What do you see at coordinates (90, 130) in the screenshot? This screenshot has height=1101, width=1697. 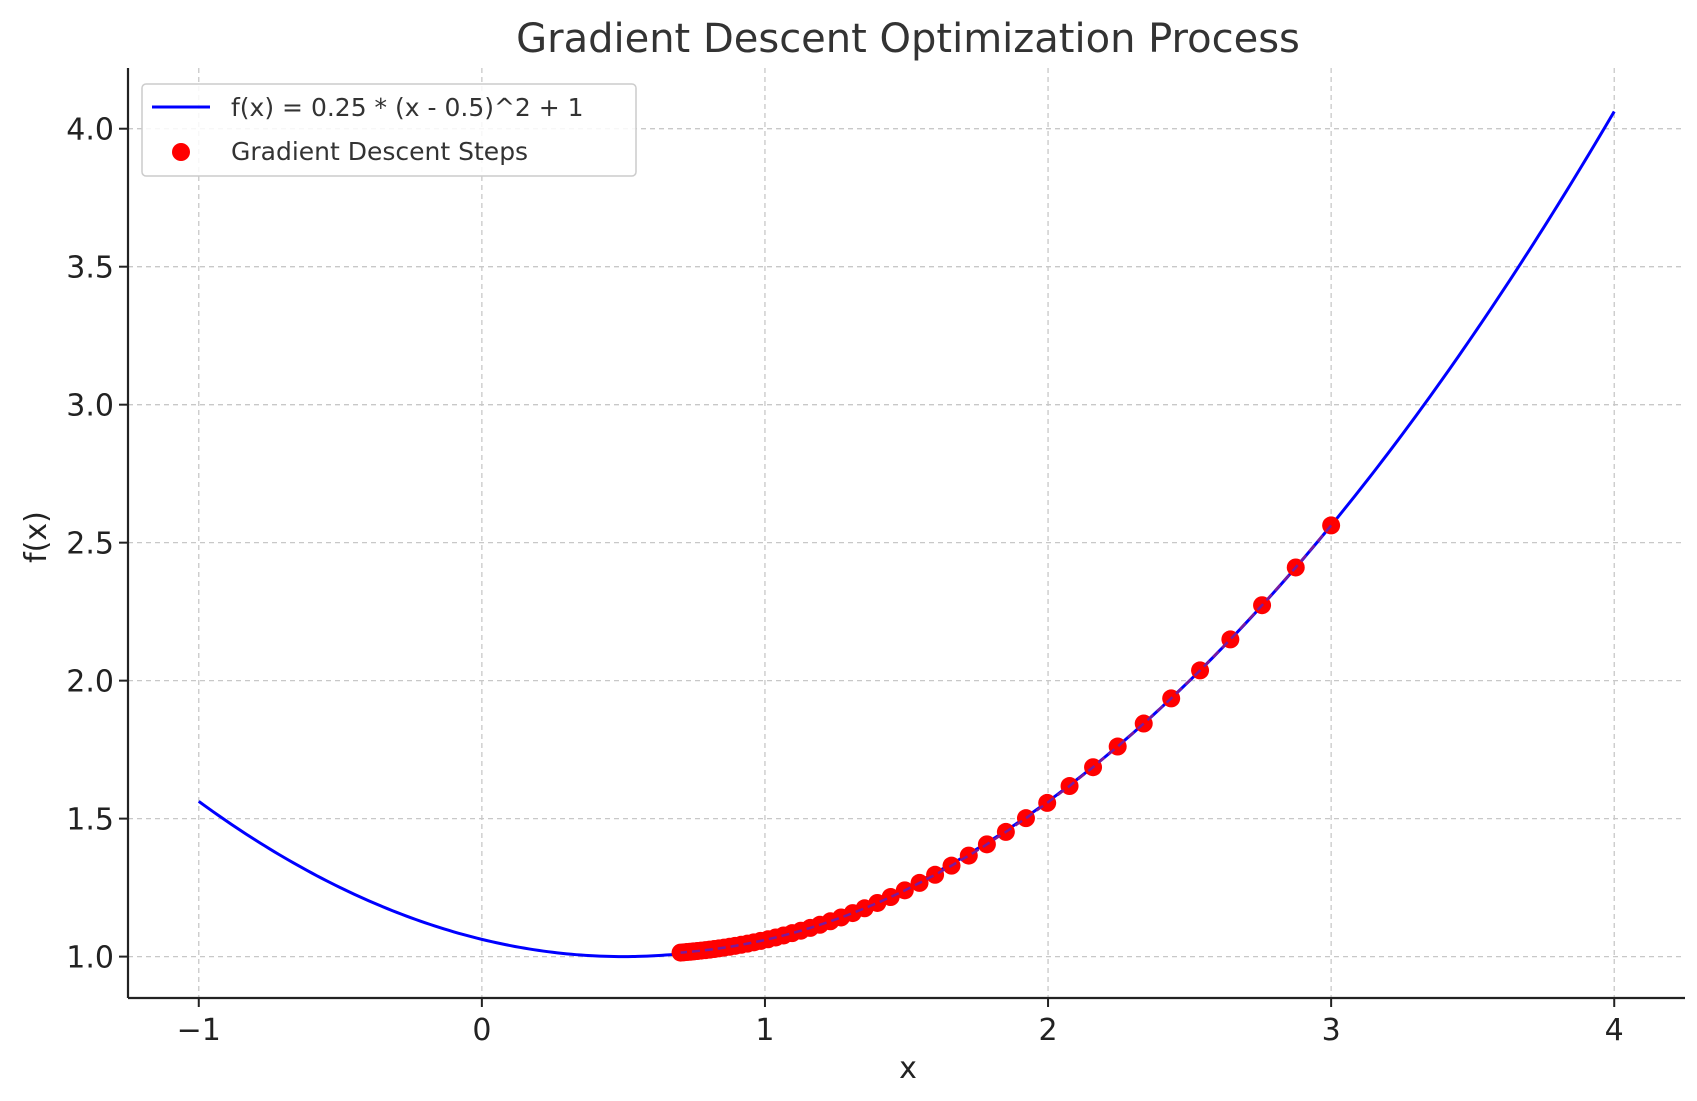 I see `y-tick-label: 4.0` at bounding box center [90, 130].